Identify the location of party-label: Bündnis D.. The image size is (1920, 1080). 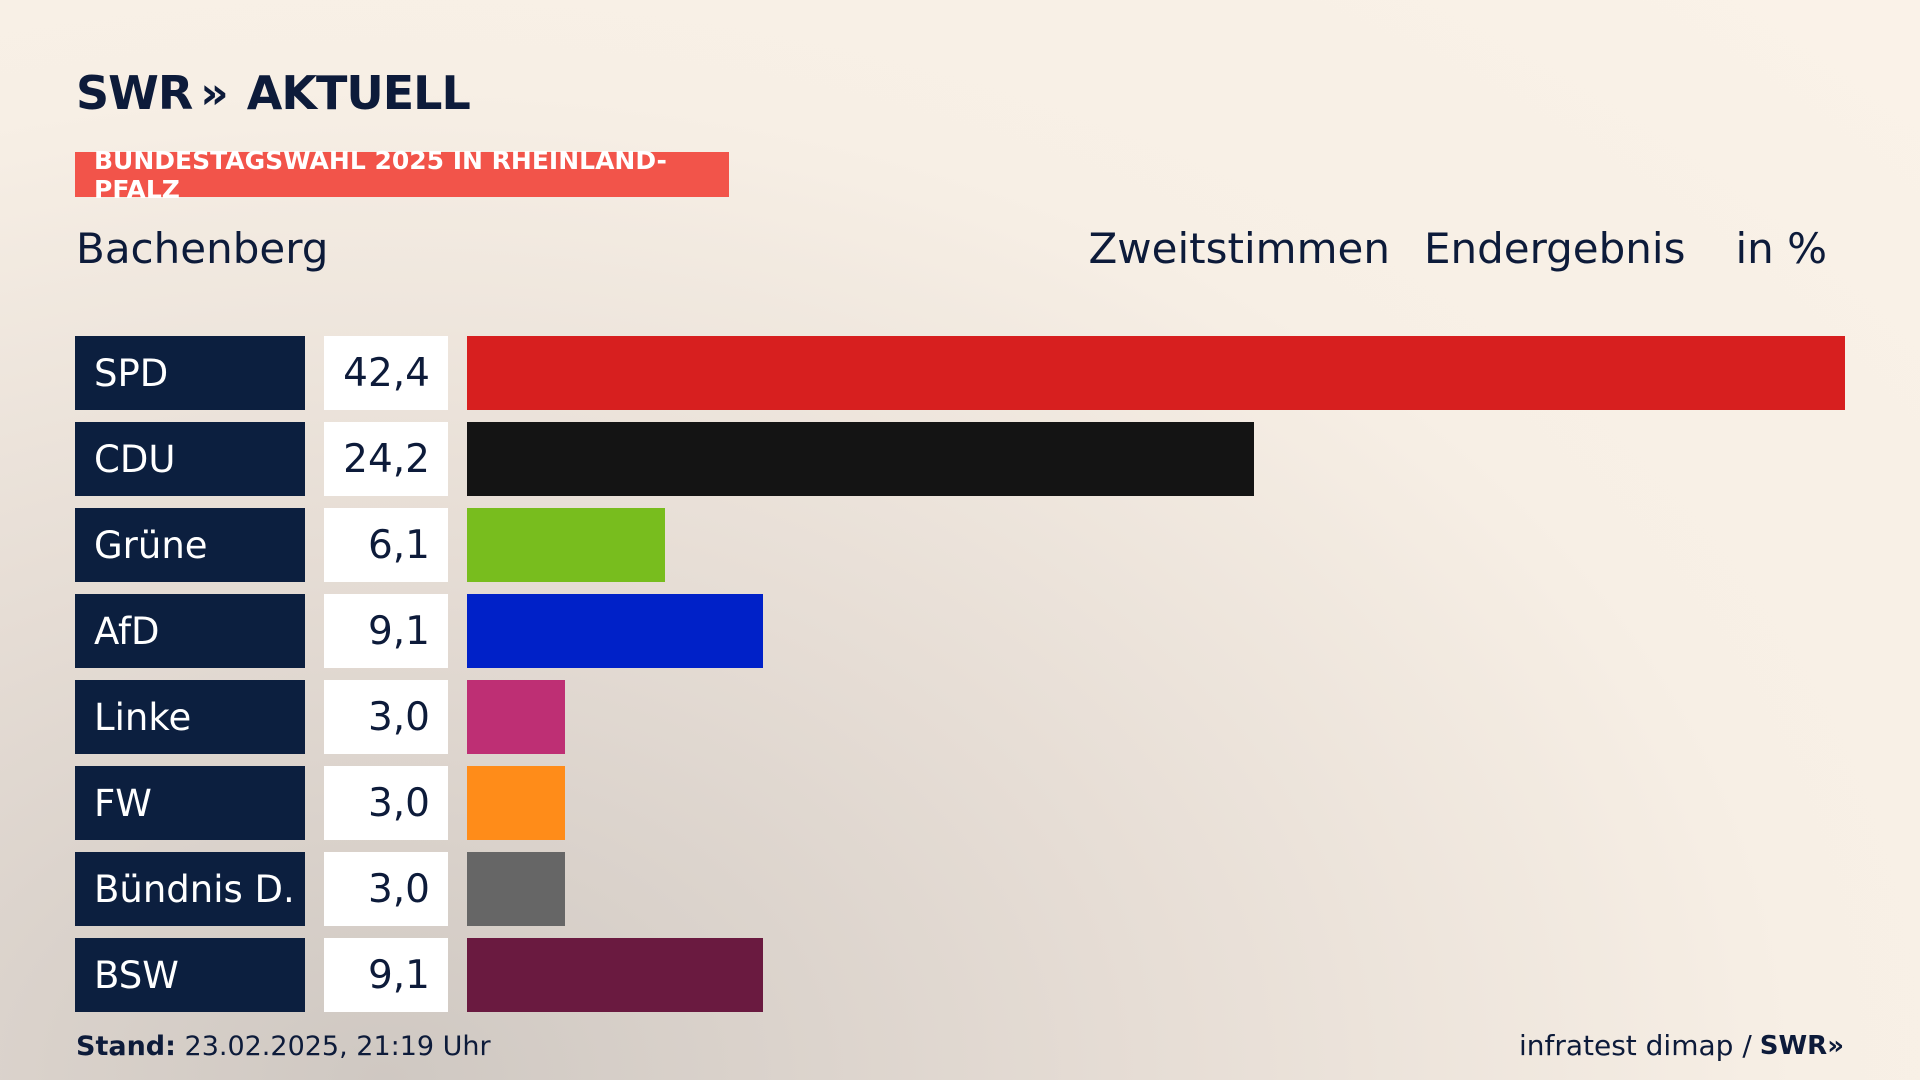
(190, 889).